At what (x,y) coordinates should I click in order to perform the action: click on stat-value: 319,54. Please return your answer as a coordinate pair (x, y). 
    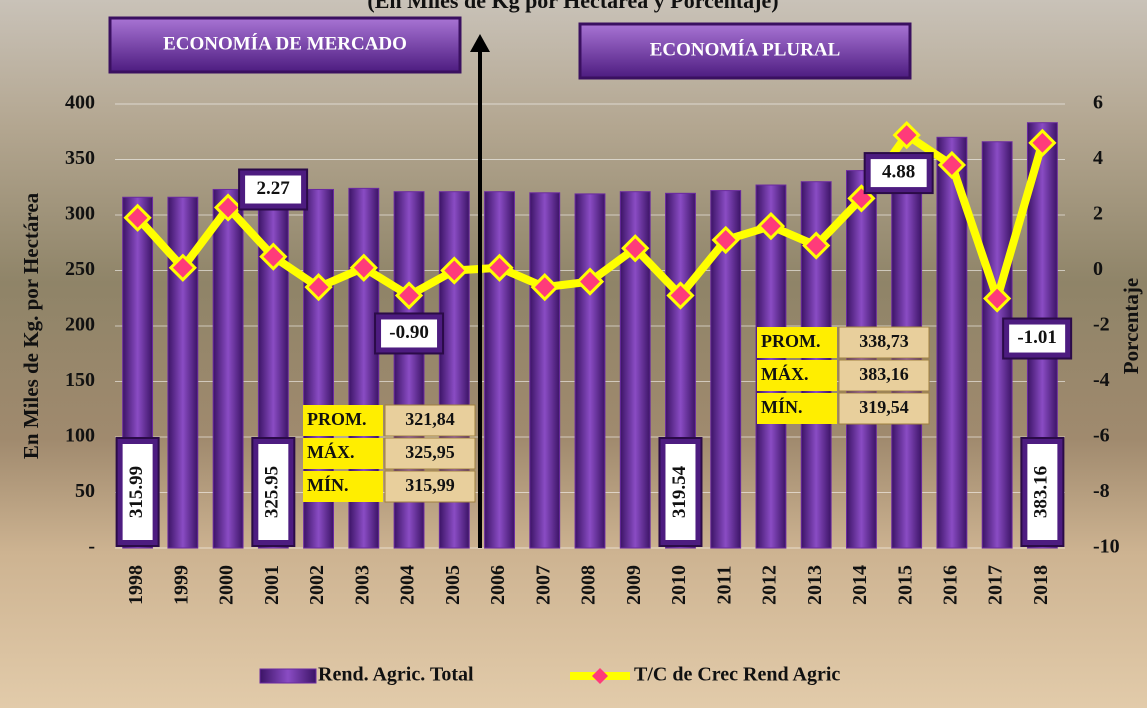
    Looking at the image, I should click on (884, 407).